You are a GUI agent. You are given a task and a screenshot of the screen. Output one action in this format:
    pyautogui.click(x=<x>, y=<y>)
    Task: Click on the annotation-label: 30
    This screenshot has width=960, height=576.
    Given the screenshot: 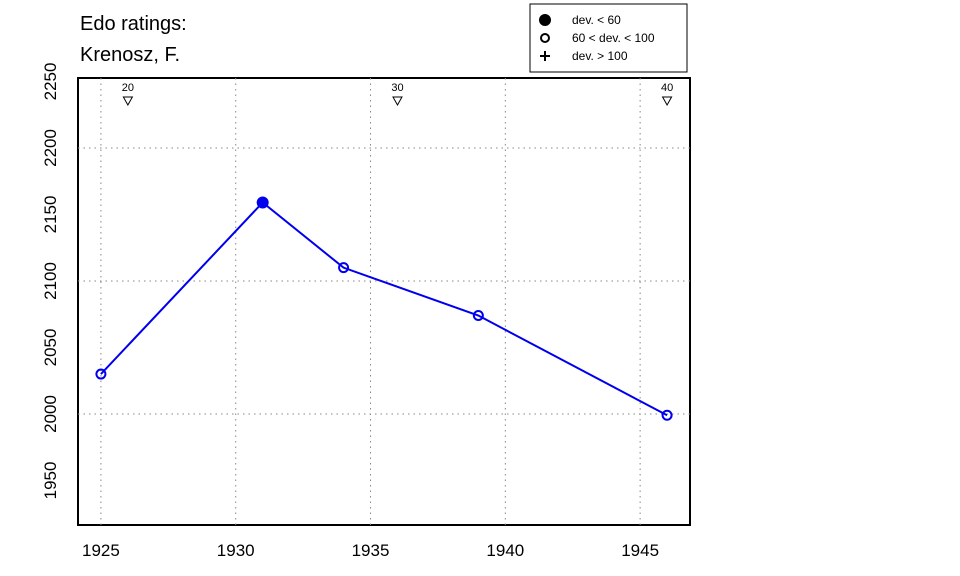 What is the action you would take?
    pyautogui.click(x=397, y=88)
    